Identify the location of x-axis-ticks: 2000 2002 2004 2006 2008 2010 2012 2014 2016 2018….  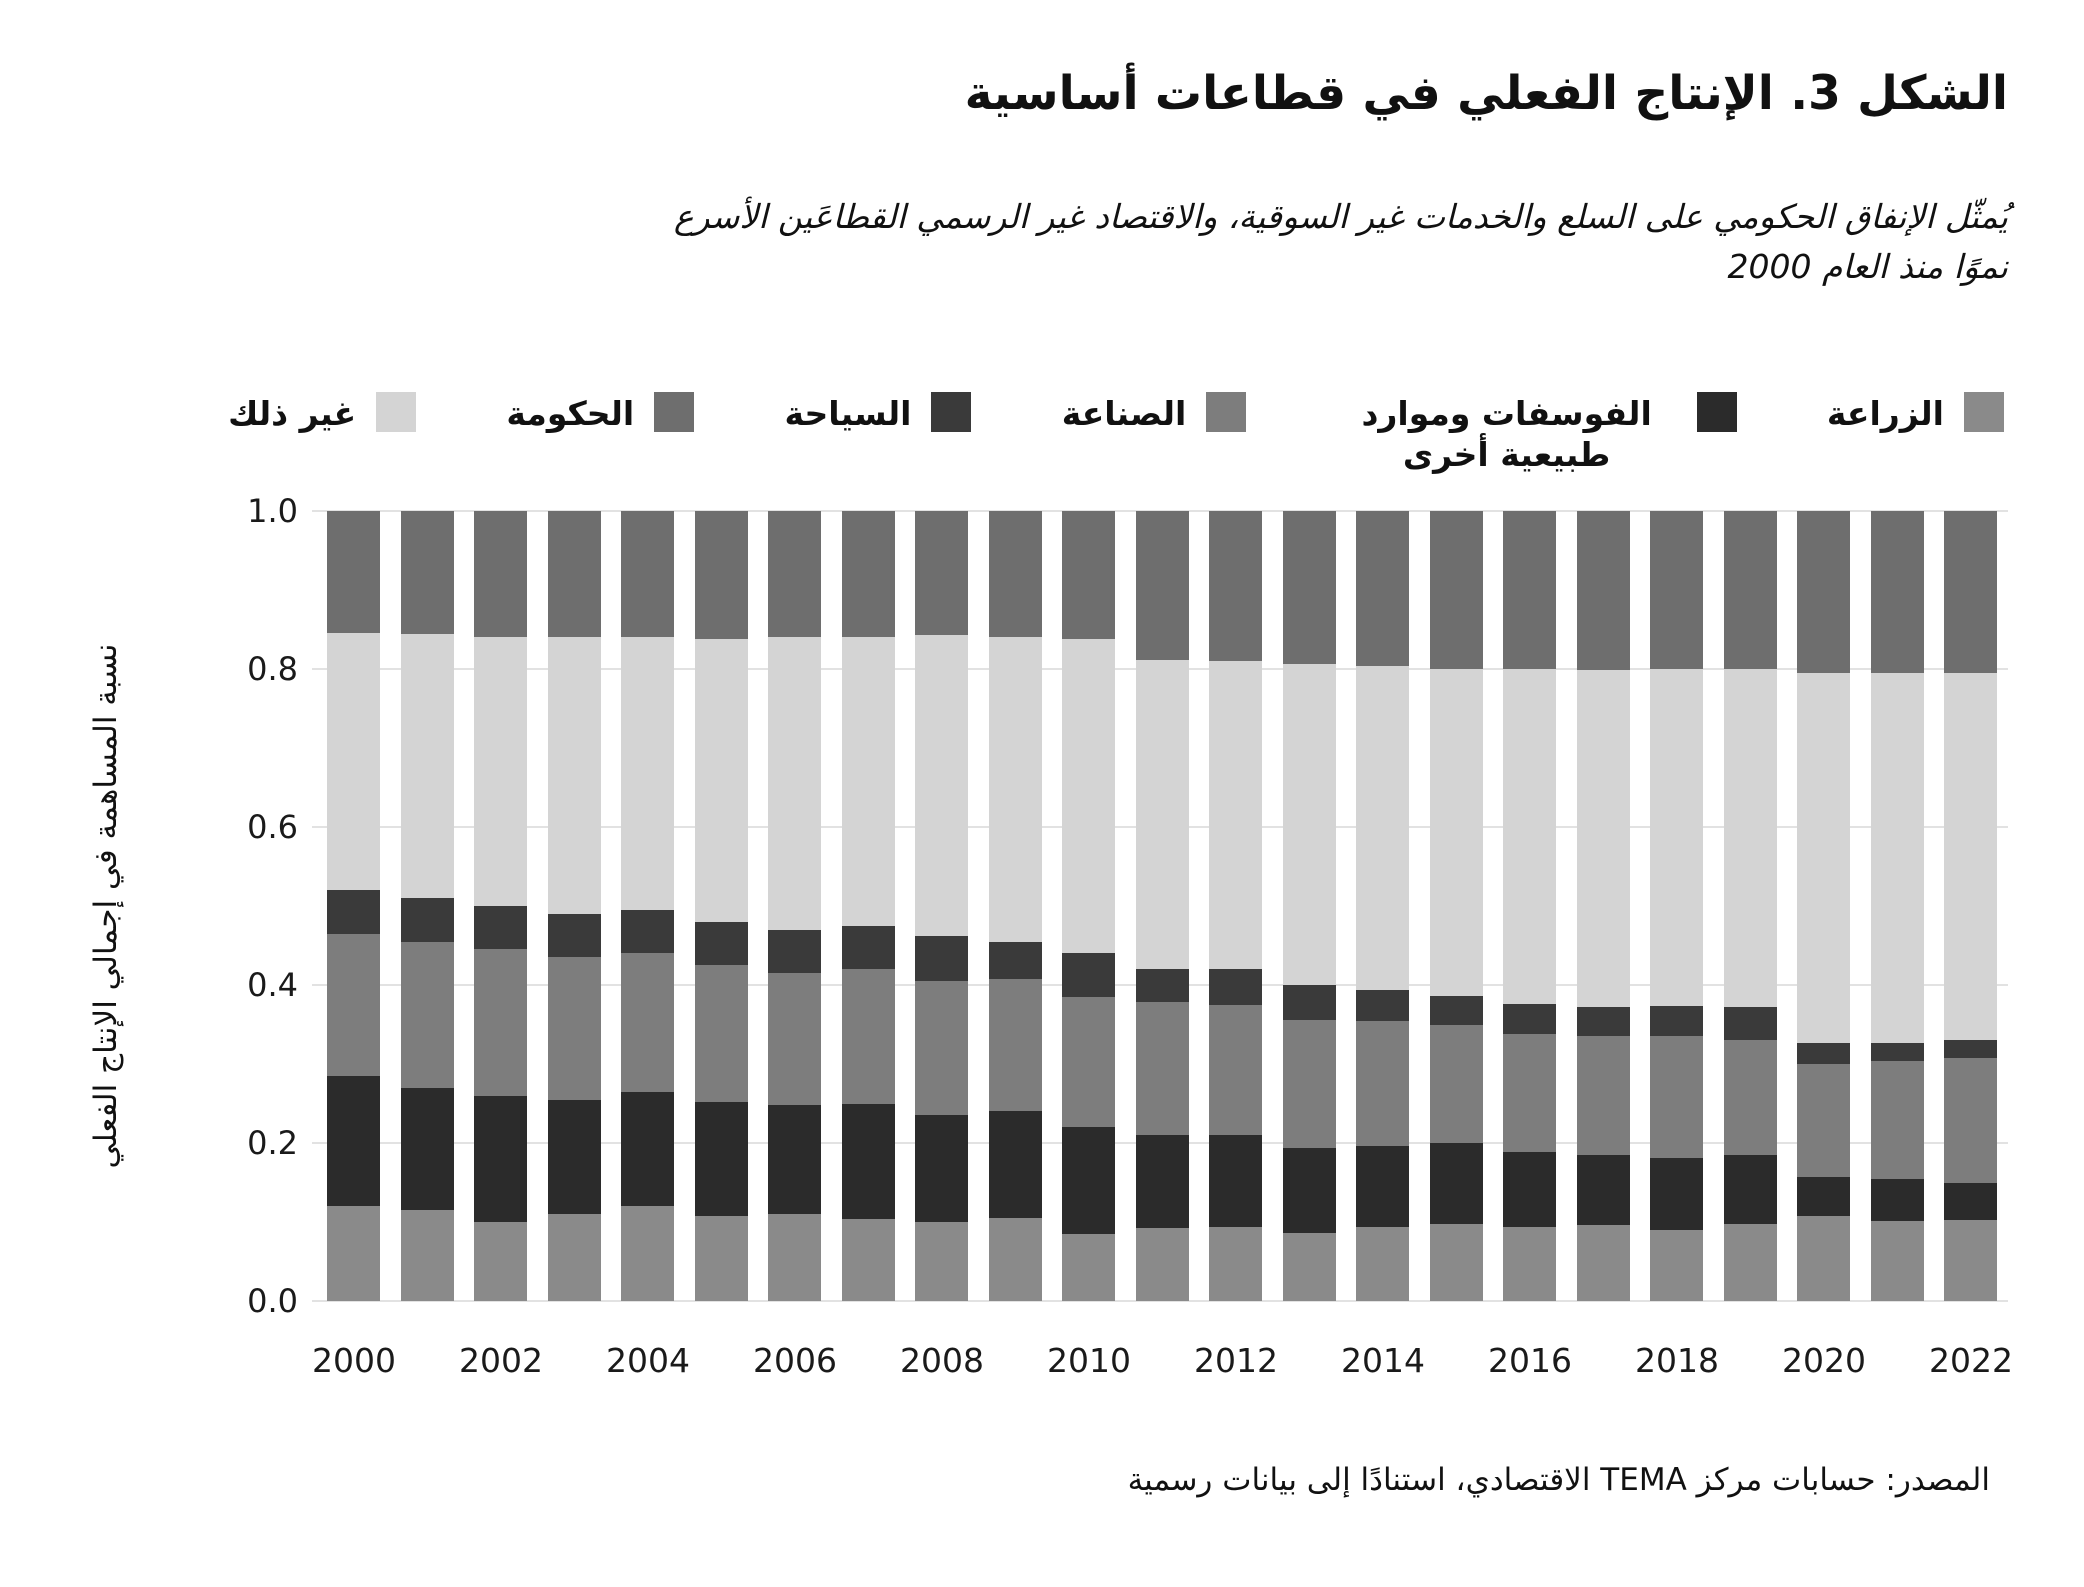
(1162, 1361).